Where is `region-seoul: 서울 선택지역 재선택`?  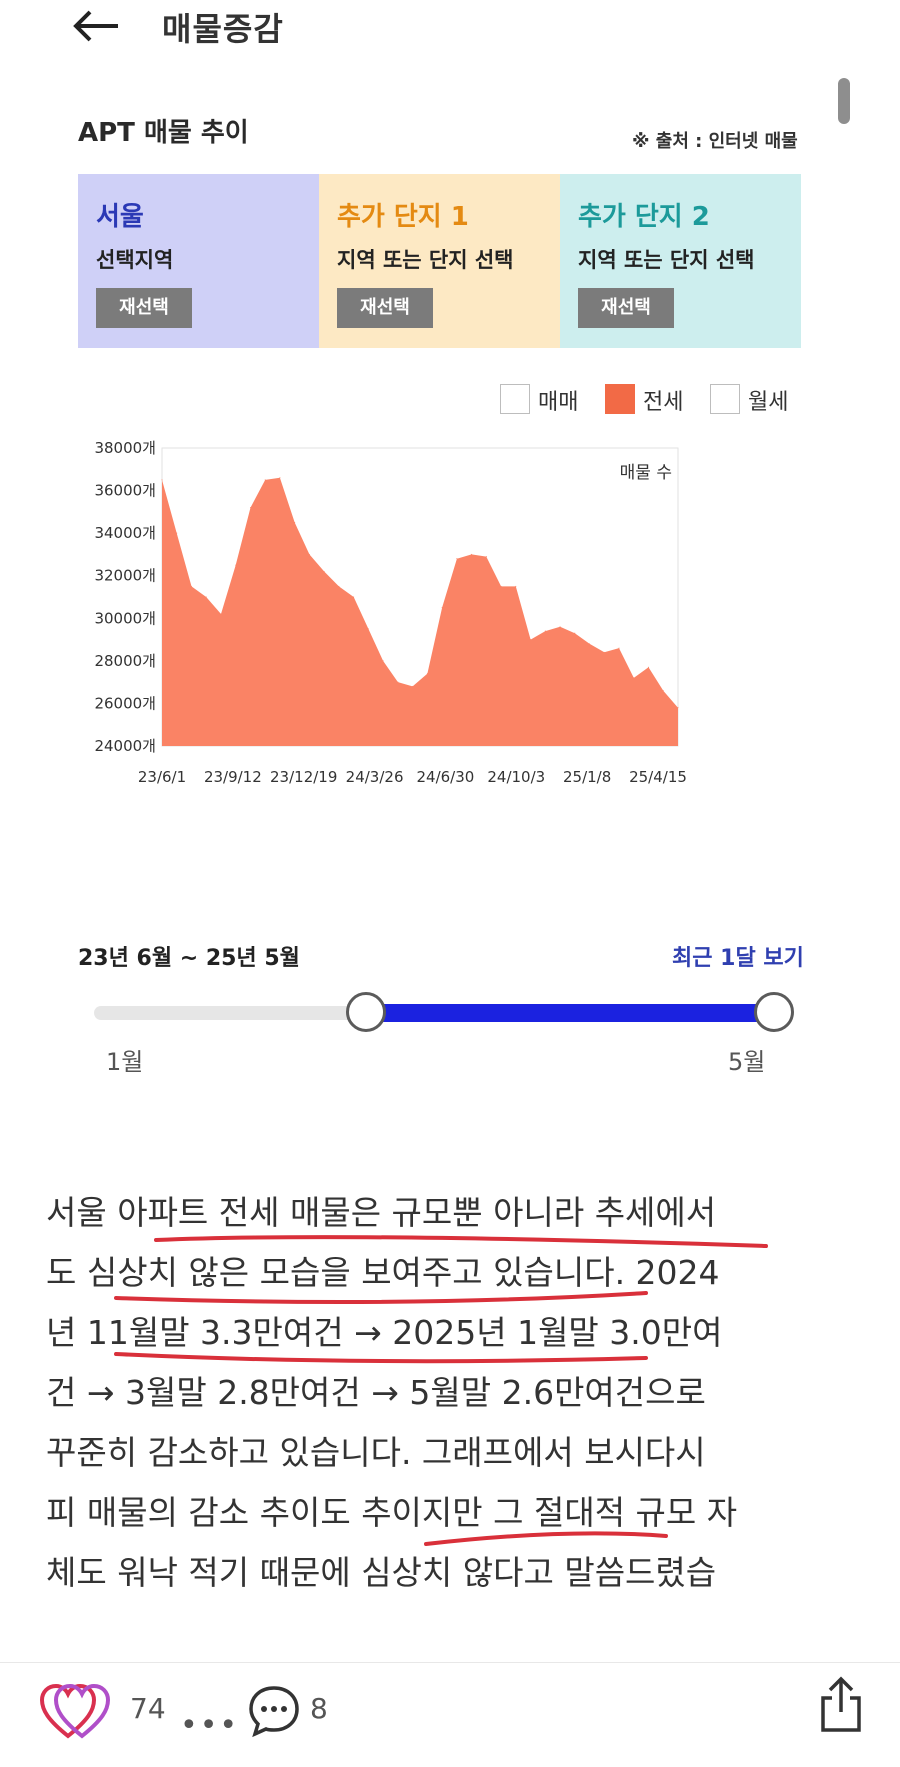 region-seoul: 서울 선택지역 재선택 is located at coordinates (198, 261).